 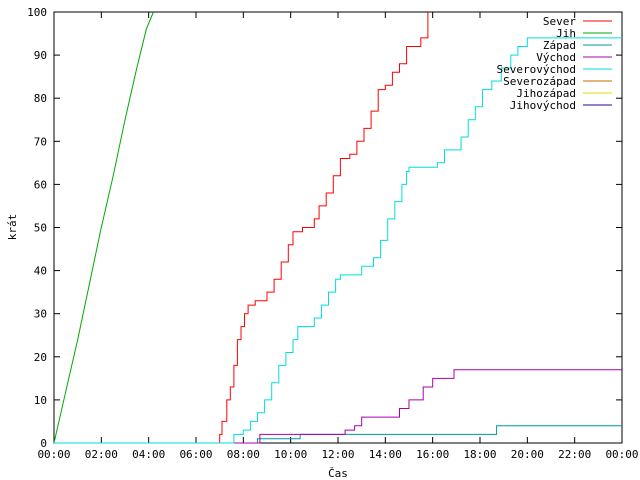 What do you see at coordinates (40, 141) in the screenshot?
I see `y-tick-label: 70` at bounding box center [40, 141].